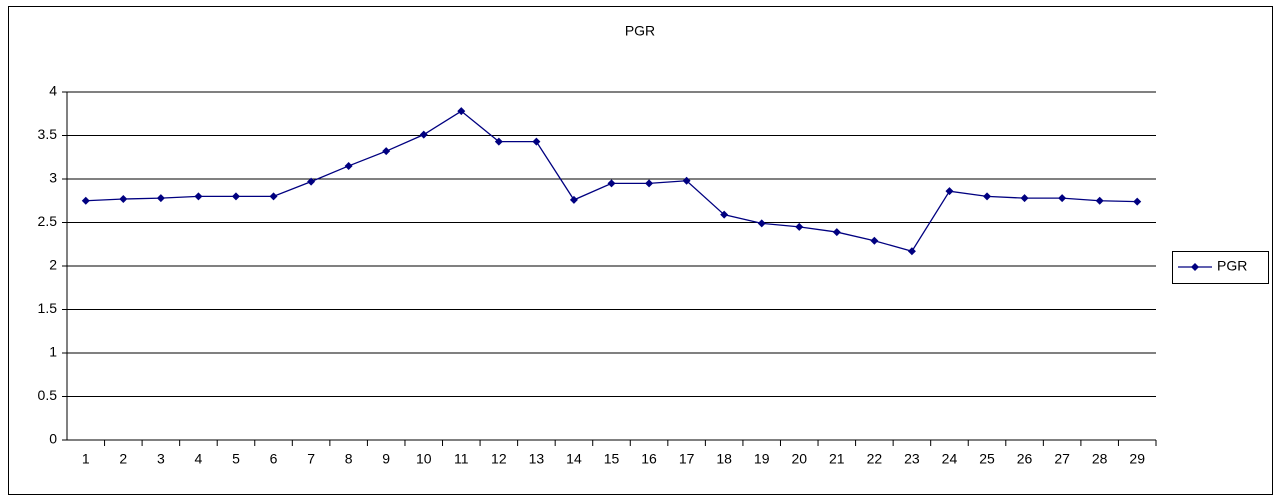 The width and height of the screenshot is (1275, 502). Describe the element at coordinates (687, 459) in the screenshot. I see `x-tick-label: 17` at that location.